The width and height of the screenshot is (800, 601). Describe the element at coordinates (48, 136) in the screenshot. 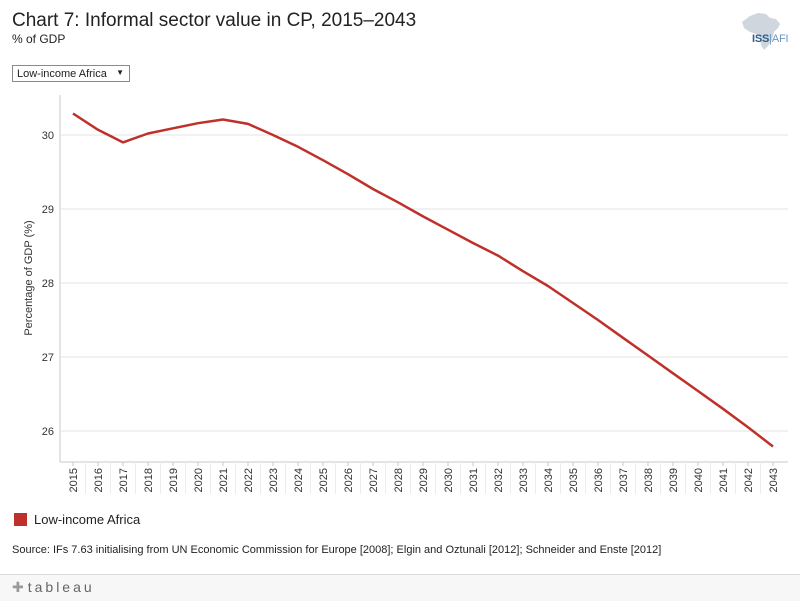

I see `y-tick-label: 30` at that location.